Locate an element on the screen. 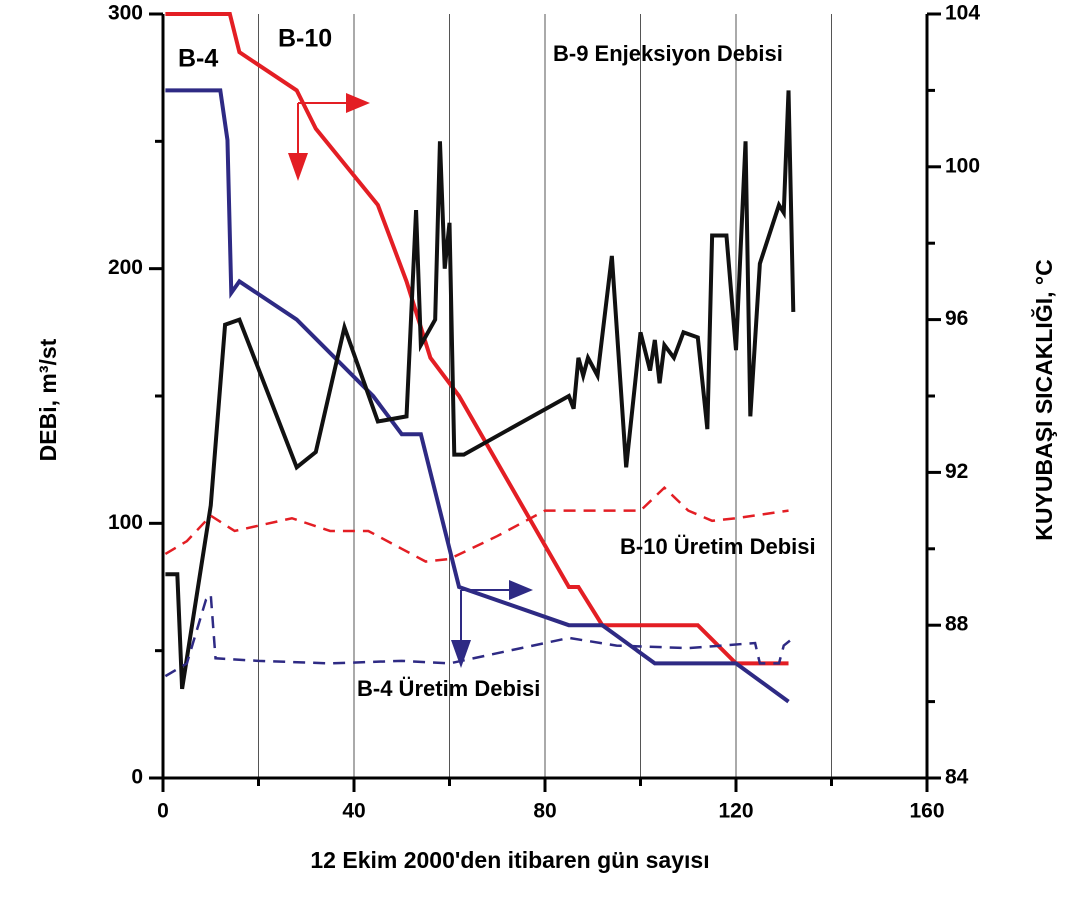 The height and width of the screenshot is (899, 1072). y2-tick-label: 92 is located at coordinates (956, 471).